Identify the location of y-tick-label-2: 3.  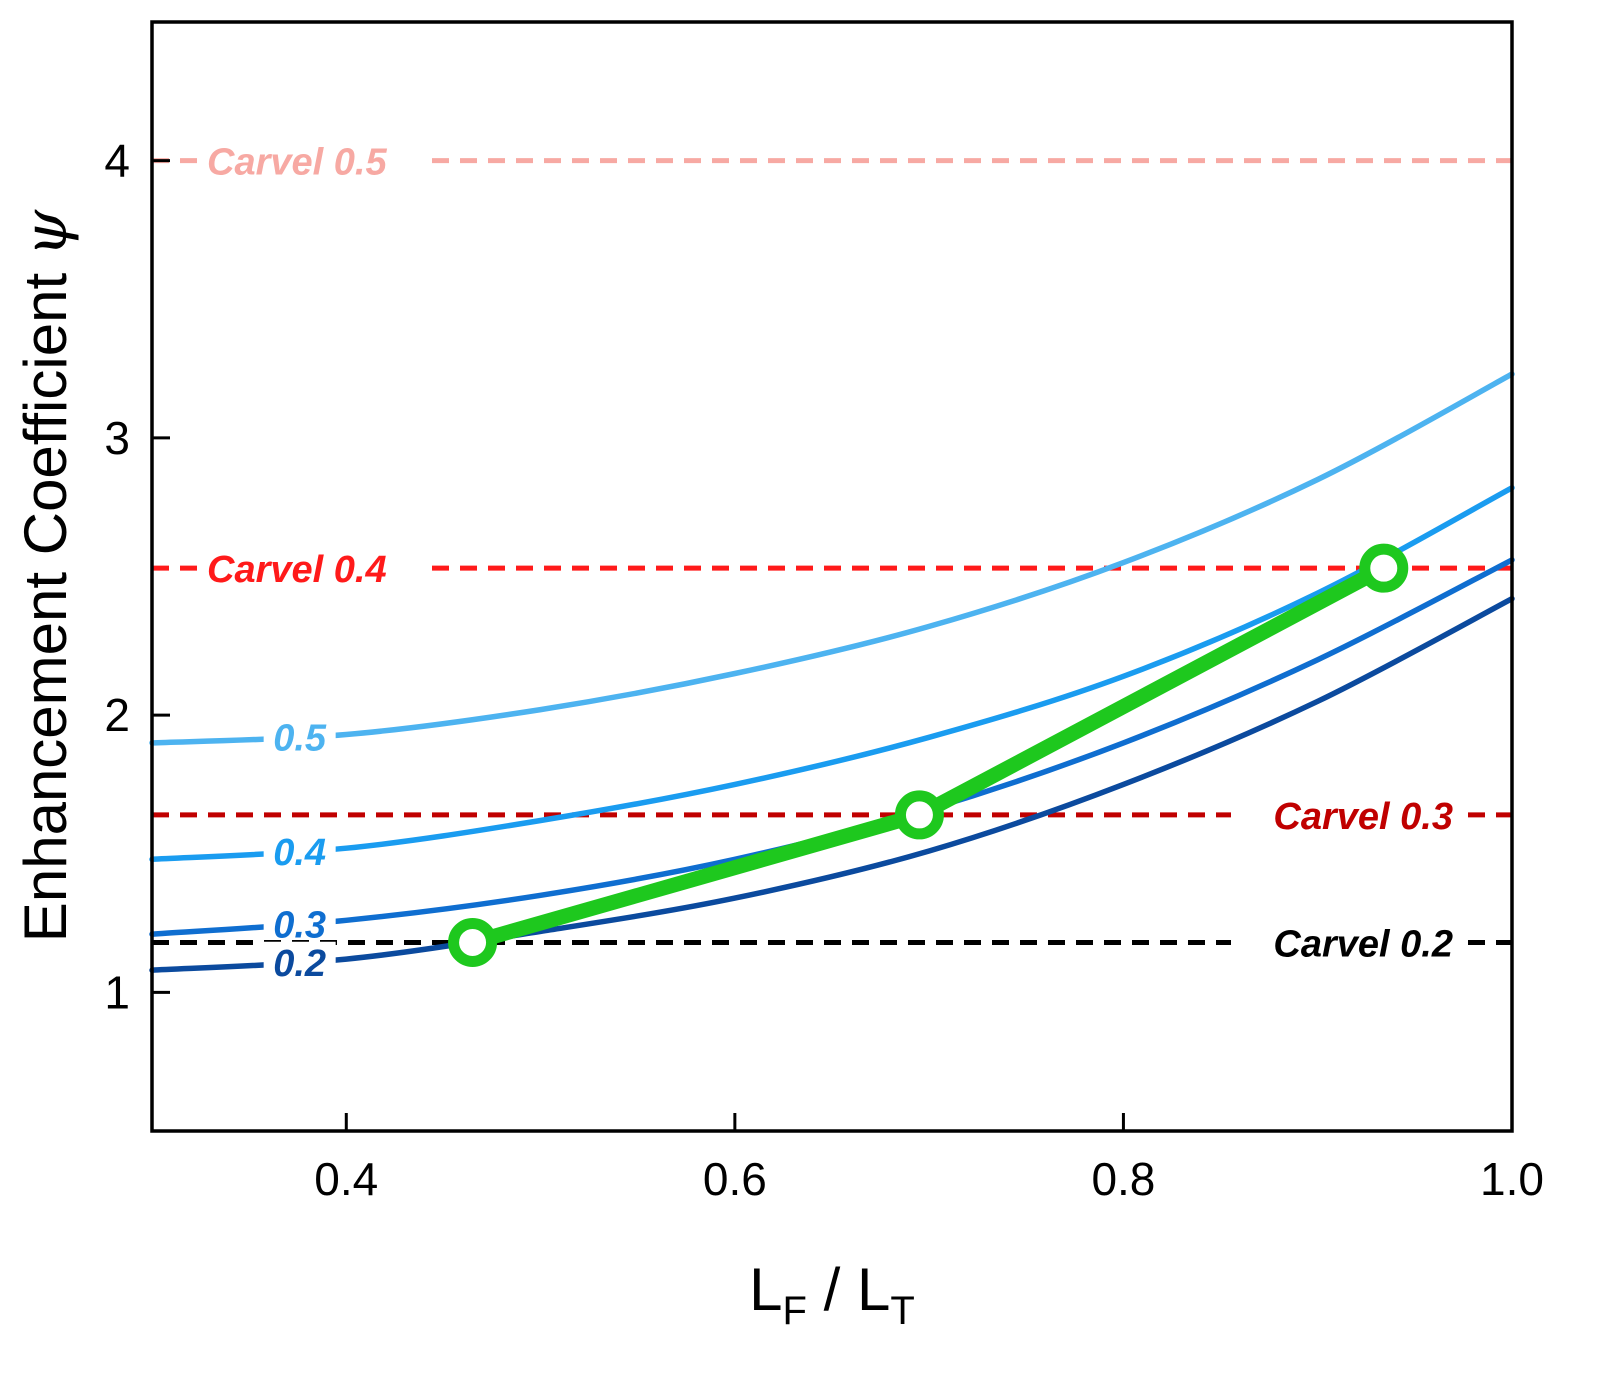
(117, 438).